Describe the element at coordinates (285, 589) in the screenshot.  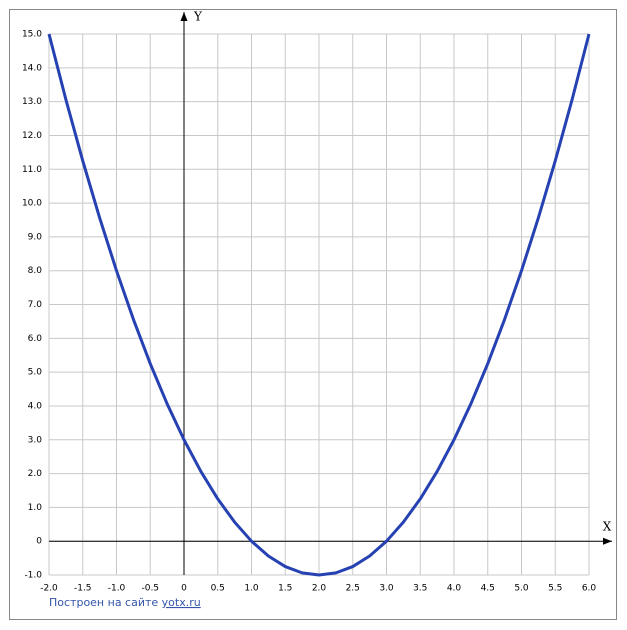
I see `x-tick-label: 1.5` at that location.